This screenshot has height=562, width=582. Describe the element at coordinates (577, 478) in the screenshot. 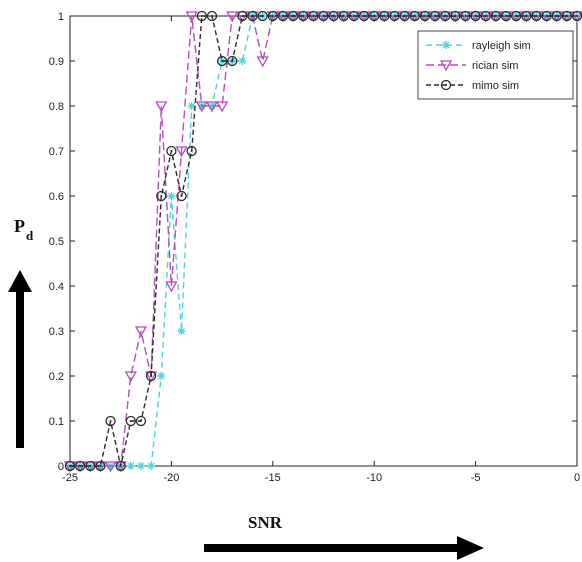

I see `x-tick-label: 0` at that location.